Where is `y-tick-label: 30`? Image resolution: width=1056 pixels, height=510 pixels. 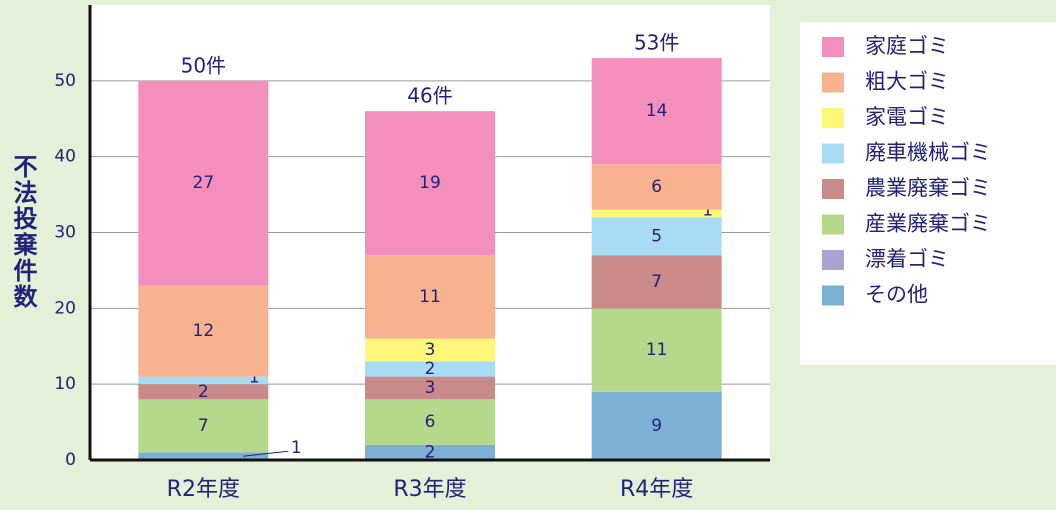 y-tick-label: 30 is located at coordinates (65, 233).